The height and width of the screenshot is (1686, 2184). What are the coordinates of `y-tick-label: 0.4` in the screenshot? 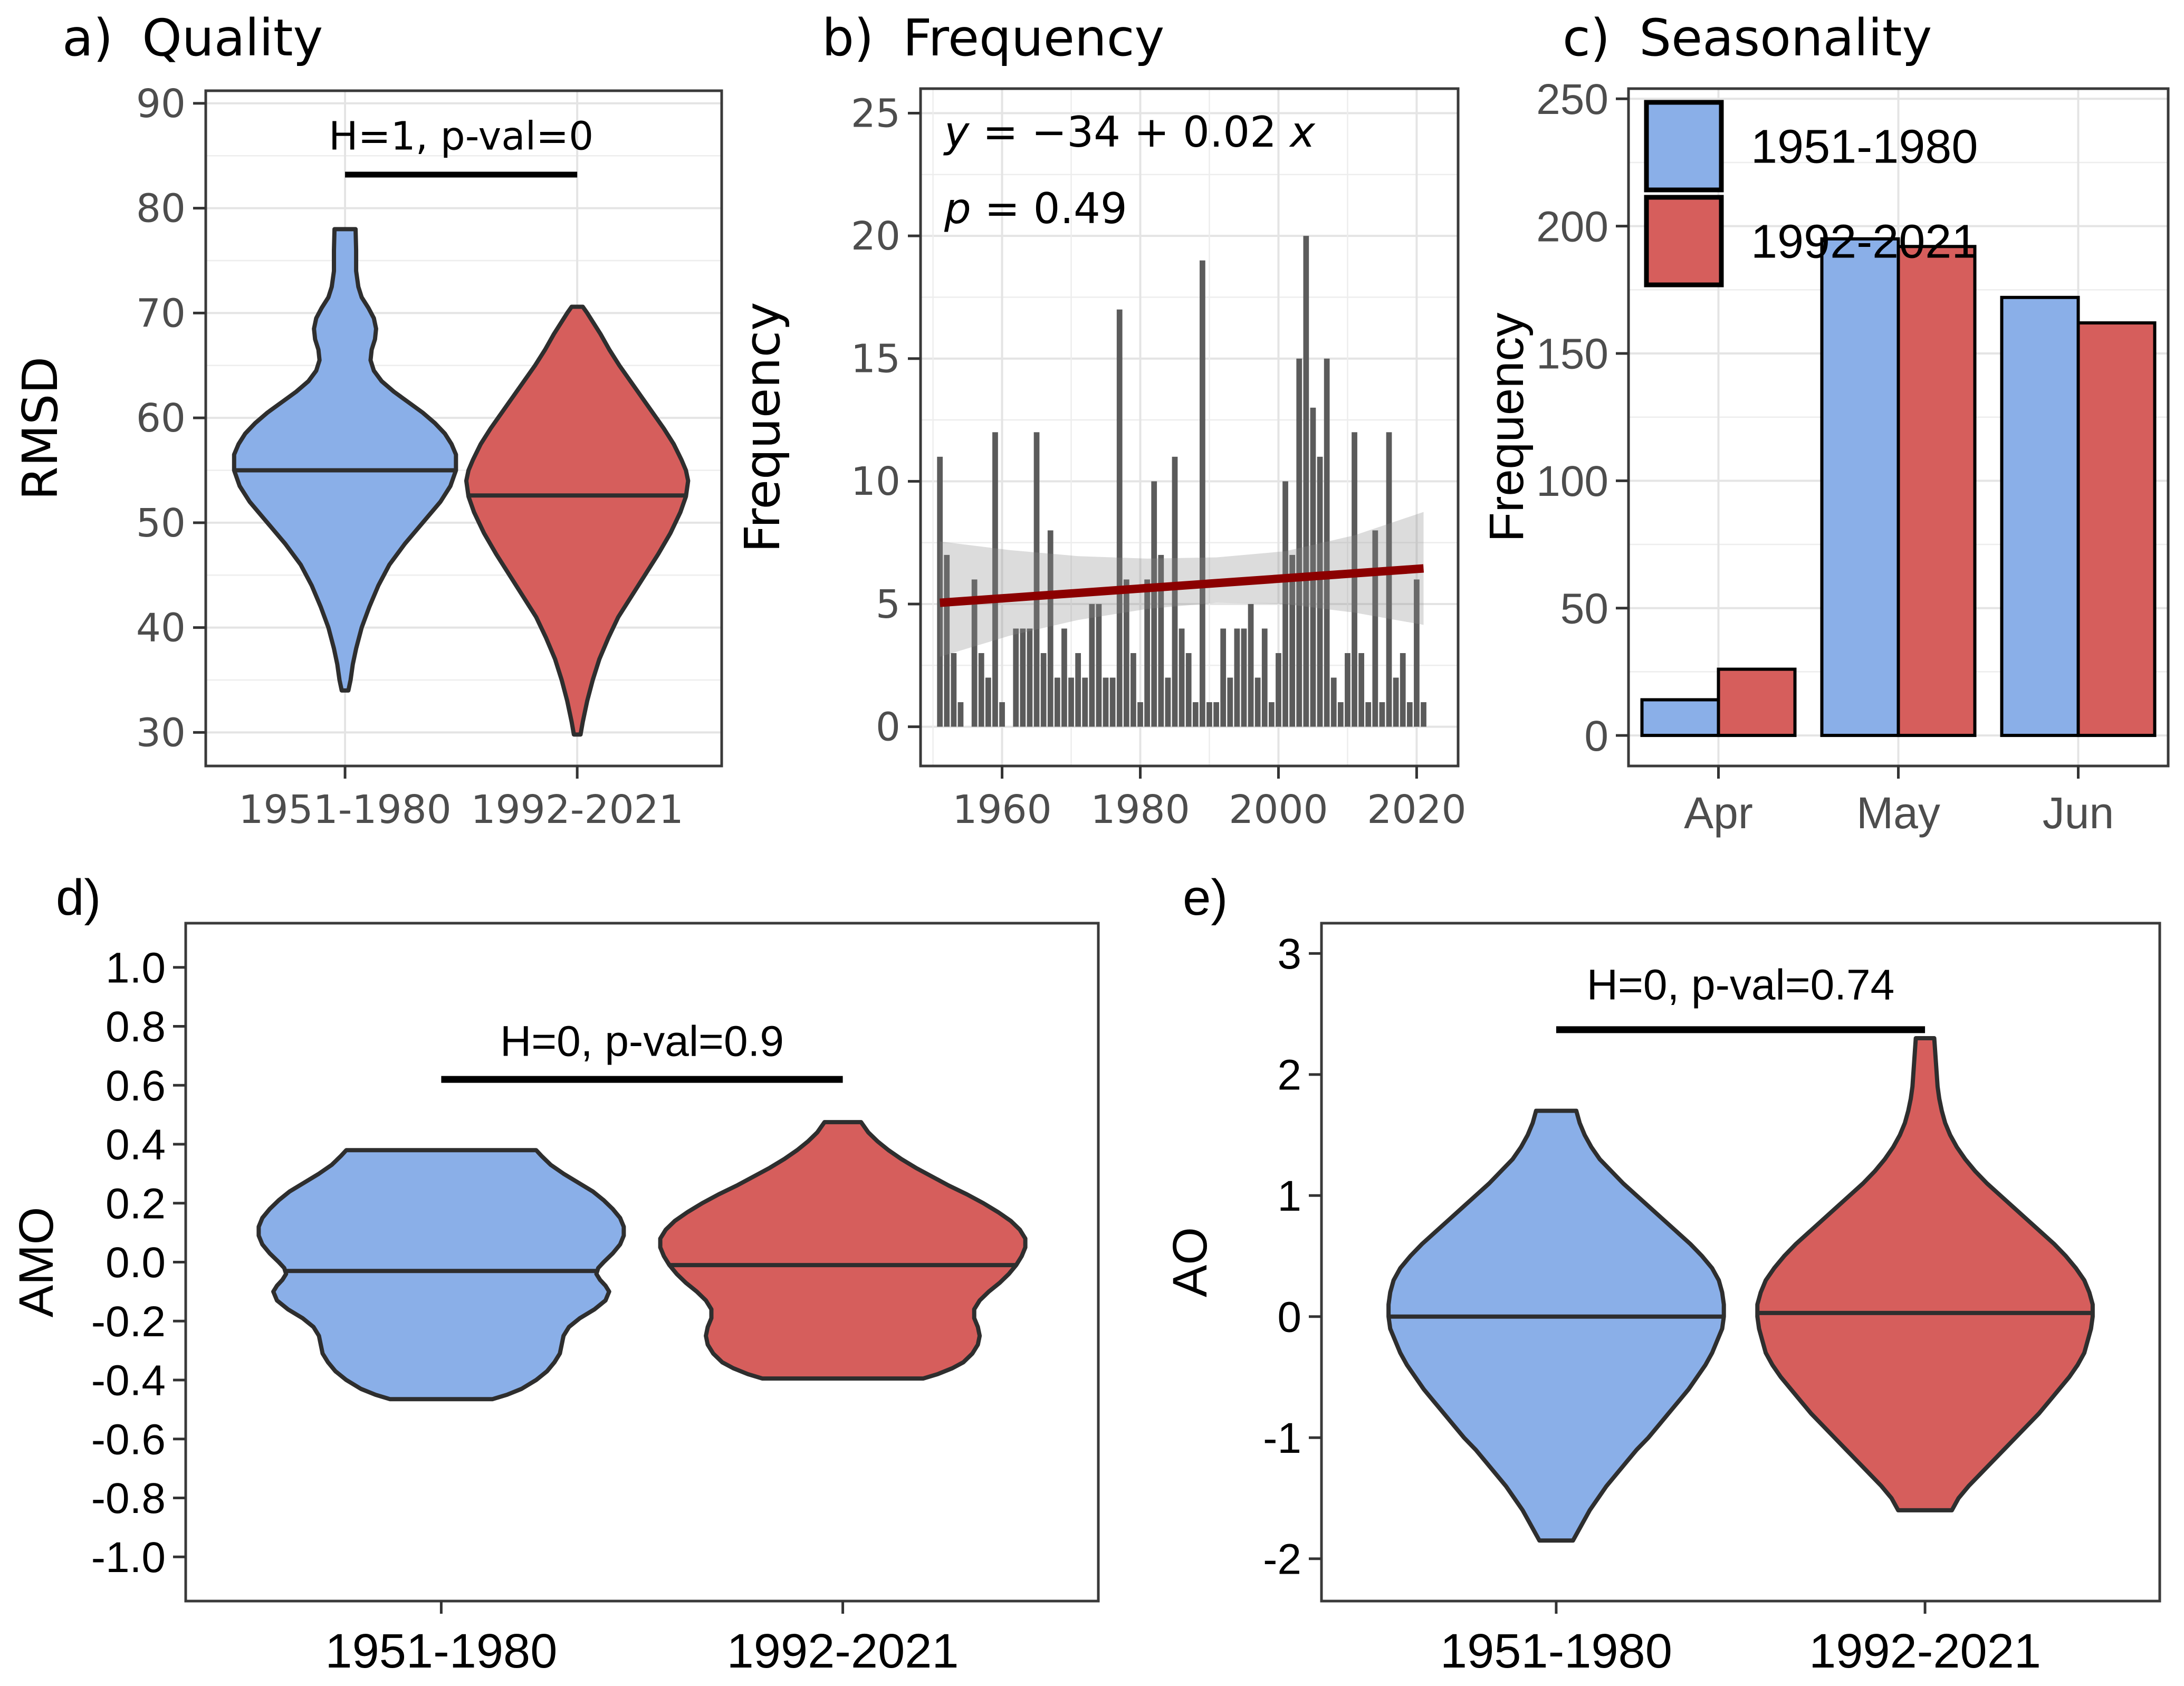 It's located at (136, 1145).